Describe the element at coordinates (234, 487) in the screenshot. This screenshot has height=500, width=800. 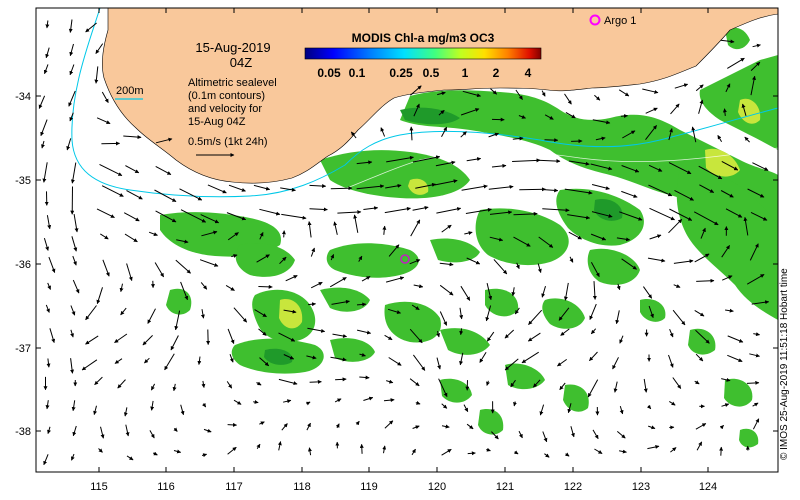
I see `x-tick-label: 117` at that location.